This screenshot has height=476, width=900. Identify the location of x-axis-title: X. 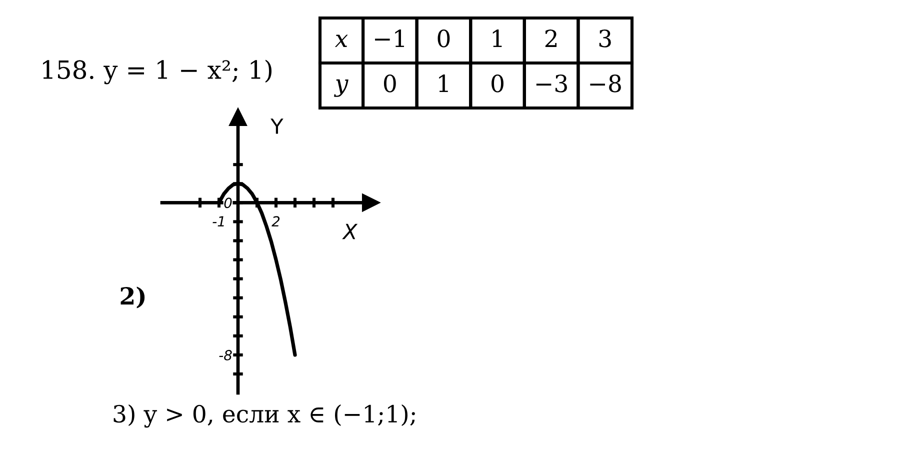
(350, 232).